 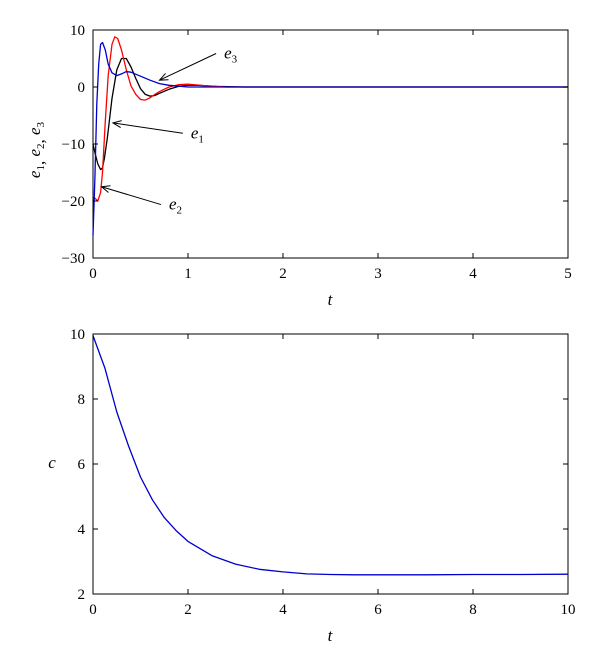 What do you see at coordinates (568, 610) in the screenshot?
I see `x-tick-label: 10` at bounding box center [568, 610].